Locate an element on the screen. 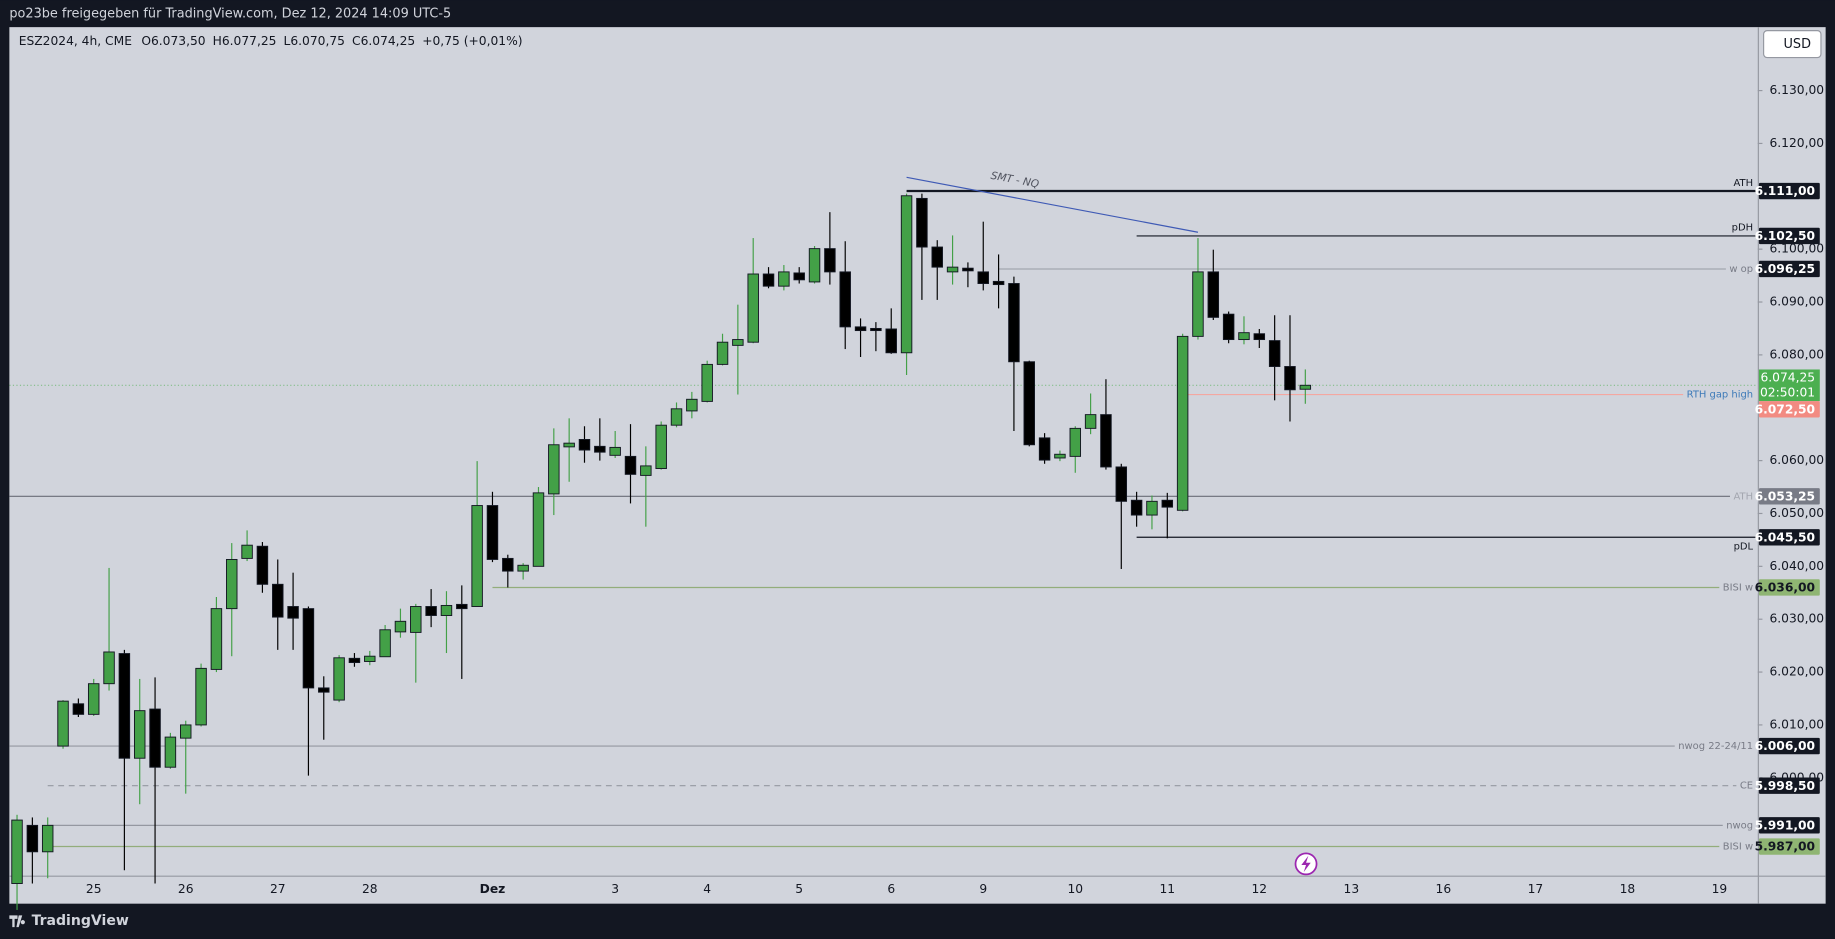  x-tick-label: 6 is located at coordinates (891, 889).